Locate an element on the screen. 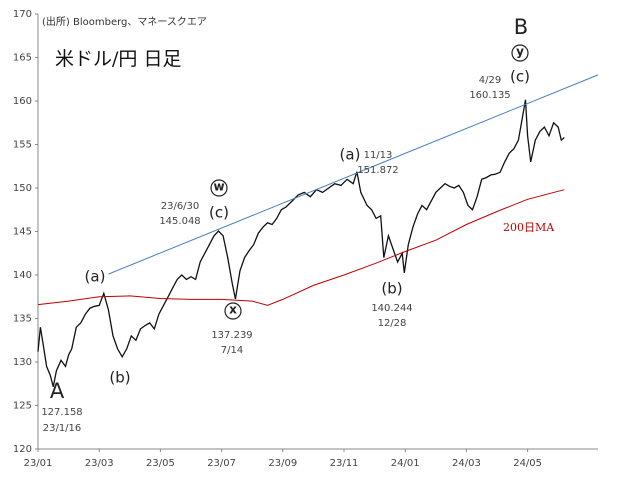 This screenshot has width=618, height=481. annotation: x is located at coordinates (233, 310).